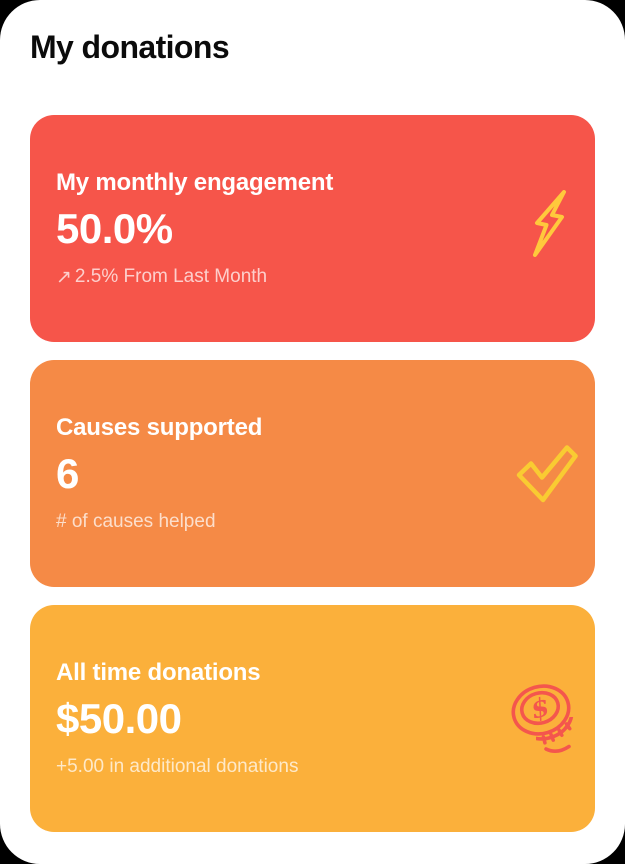  Describe the element at coordinates (159, 427) in the screenshot. I see `card-title: Causes supported` at that location.